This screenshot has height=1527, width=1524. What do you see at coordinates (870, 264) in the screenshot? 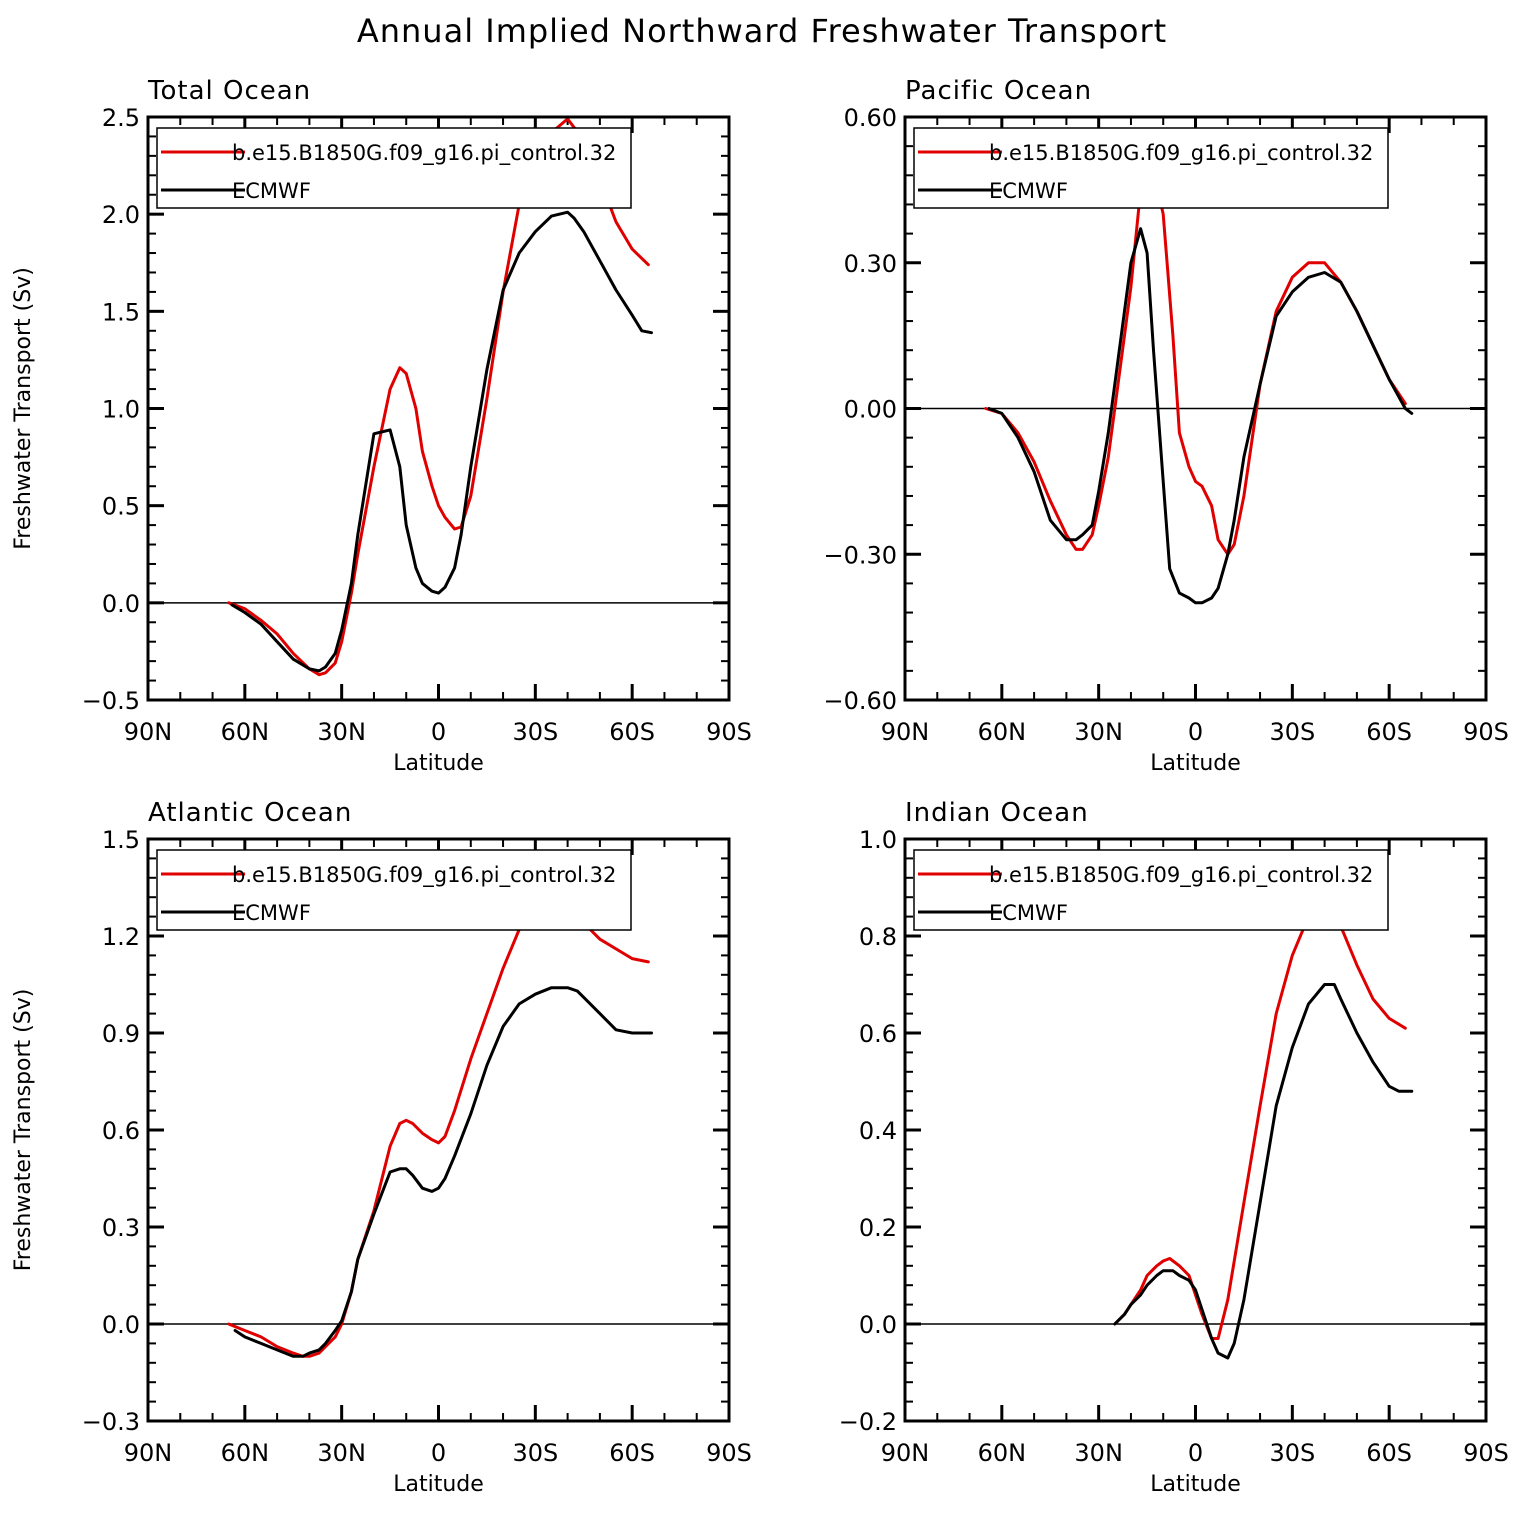
I see `y-tick-label: 0.30` at bounding box center [870, 264].